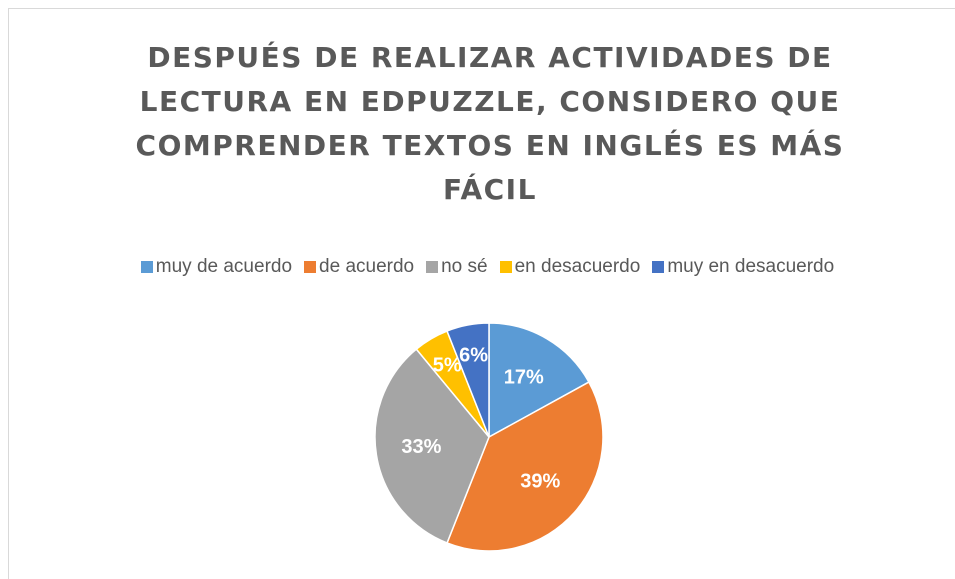  I want to click on legend-label: muy en desacuerdo, so click(751, 266).